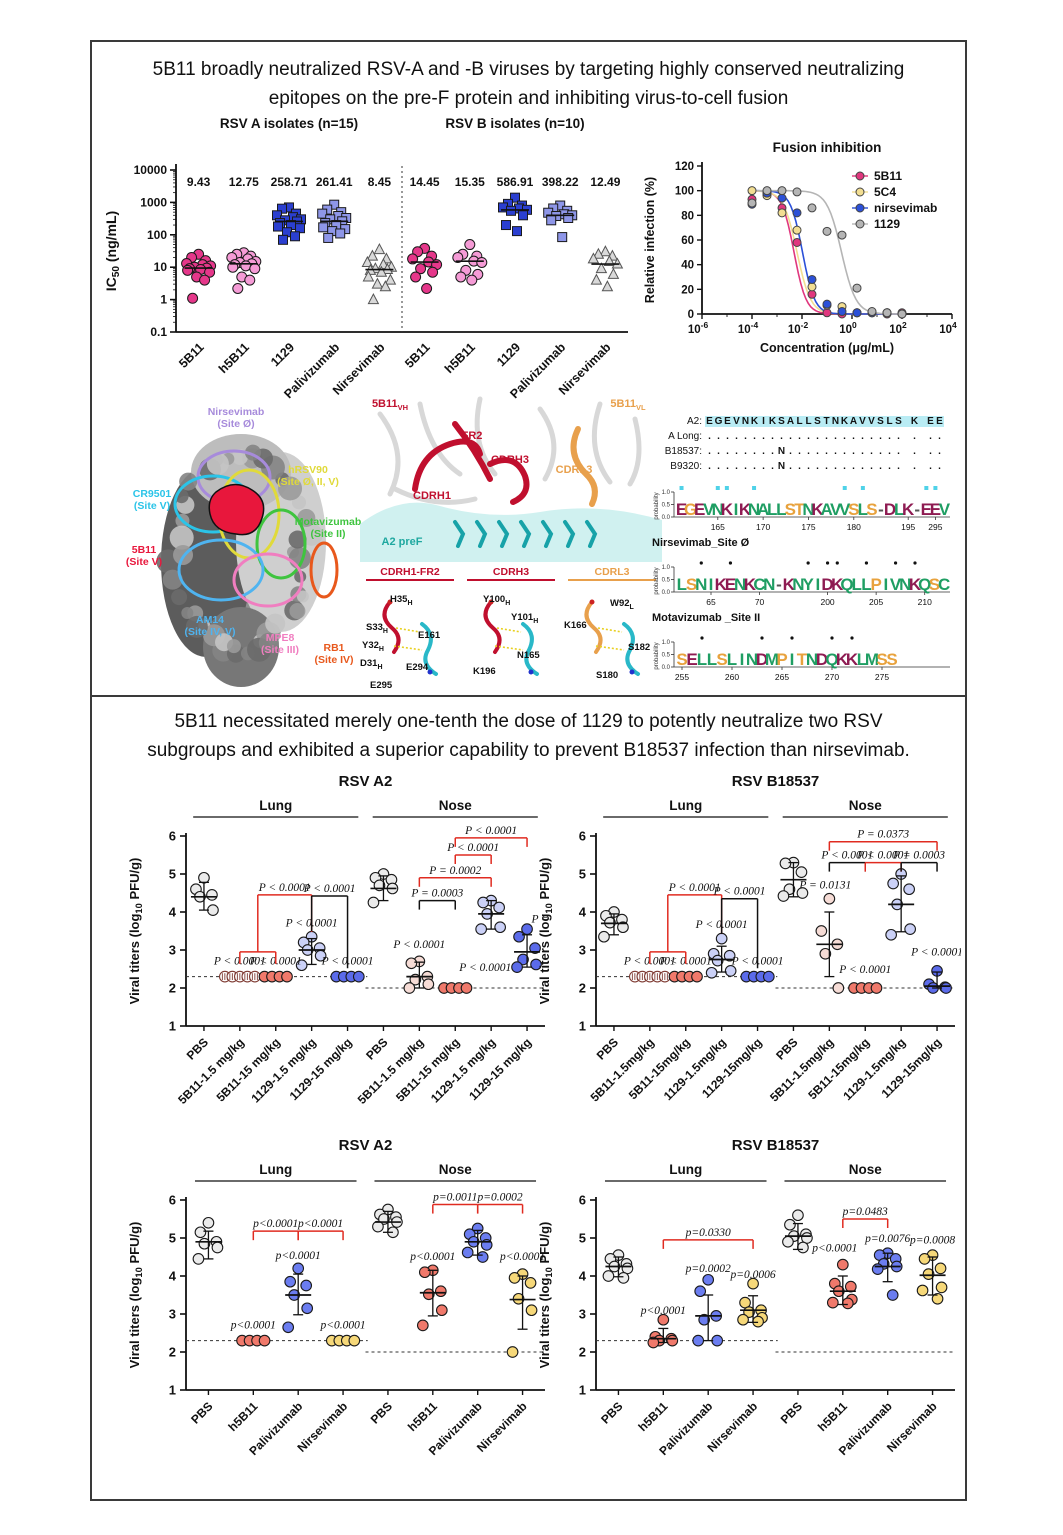 The width and height of the screenshot is (1063, 1535). I want to click on line-glyph, so click(610, 648).